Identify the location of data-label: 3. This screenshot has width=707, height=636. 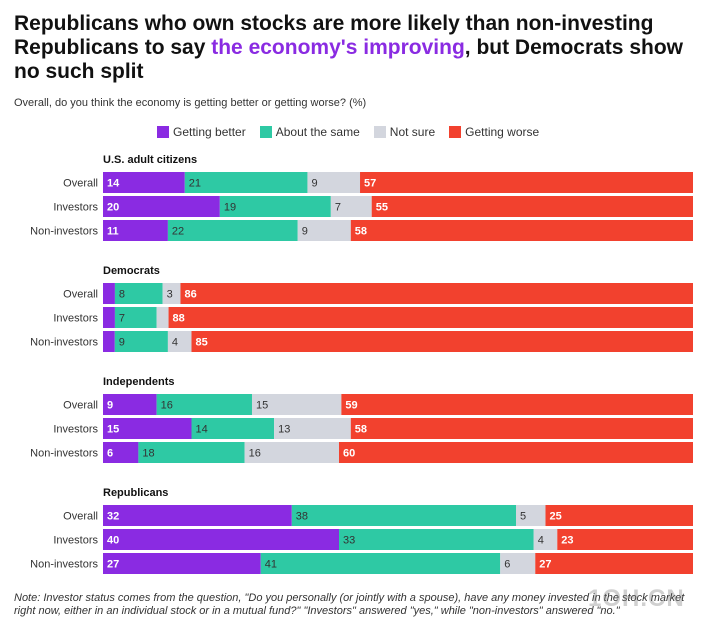
(170, 295).